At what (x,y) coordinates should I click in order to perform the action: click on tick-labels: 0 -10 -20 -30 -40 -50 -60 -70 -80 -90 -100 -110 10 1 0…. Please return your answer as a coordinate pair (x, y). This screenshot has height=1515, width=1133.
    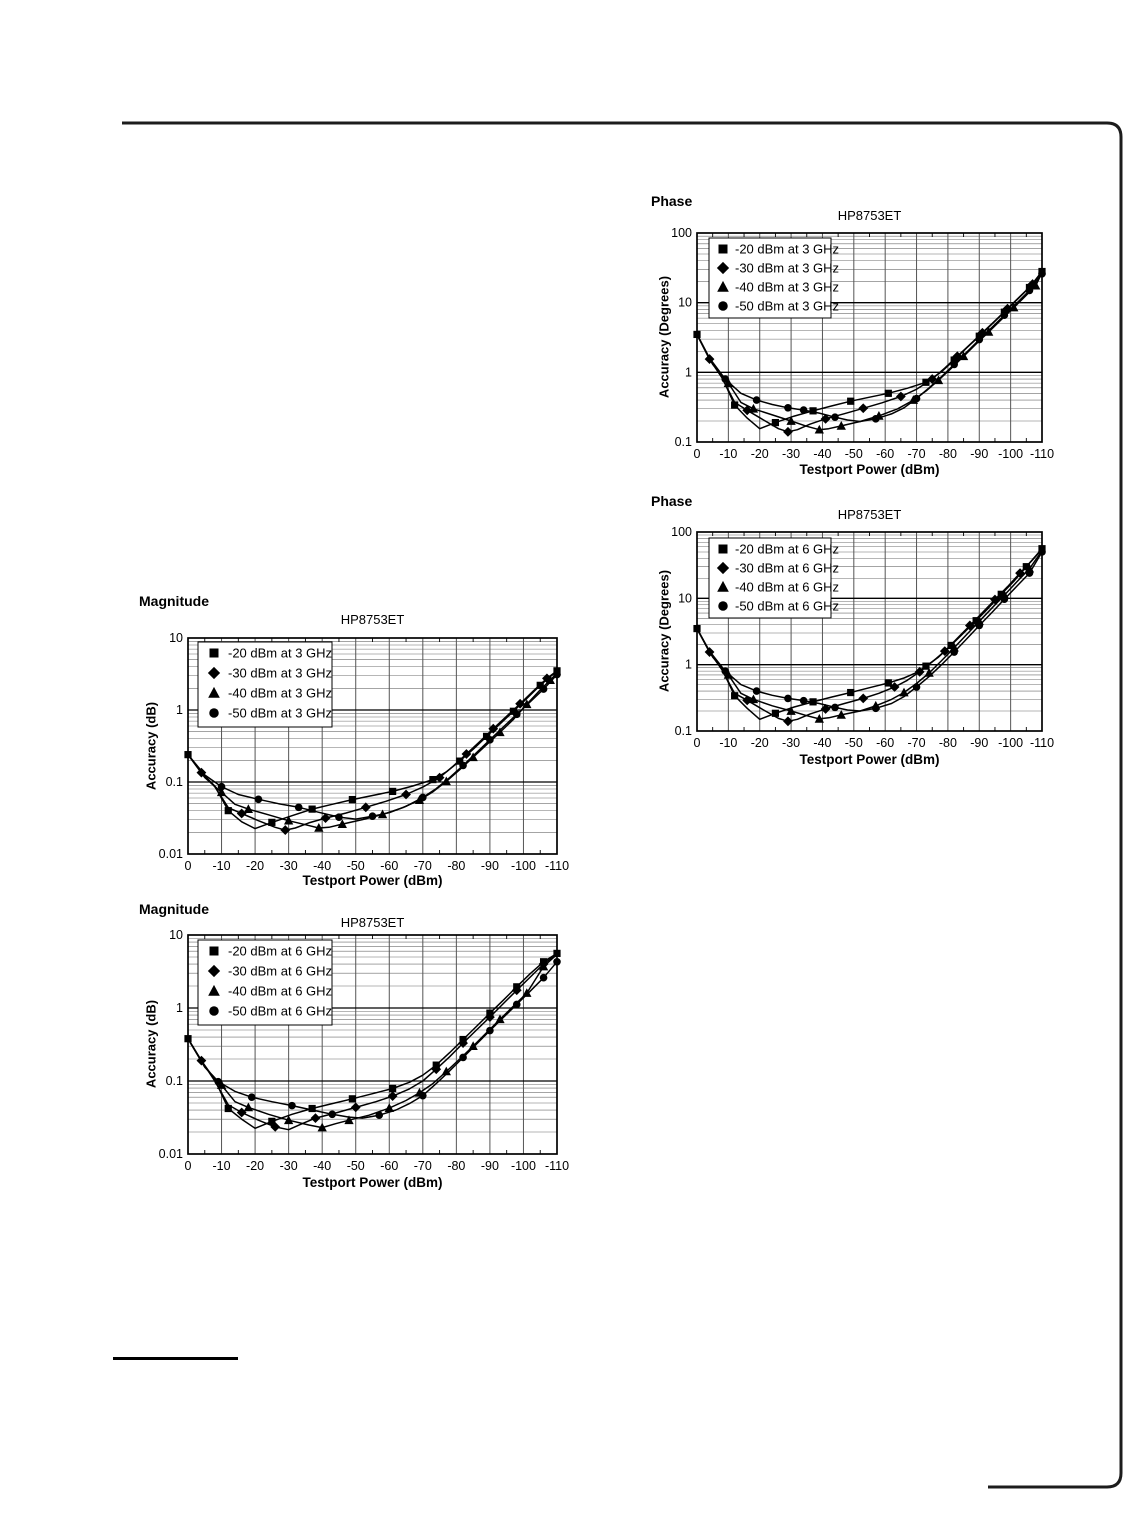
    Looking at the image, I should click on (364, 752).